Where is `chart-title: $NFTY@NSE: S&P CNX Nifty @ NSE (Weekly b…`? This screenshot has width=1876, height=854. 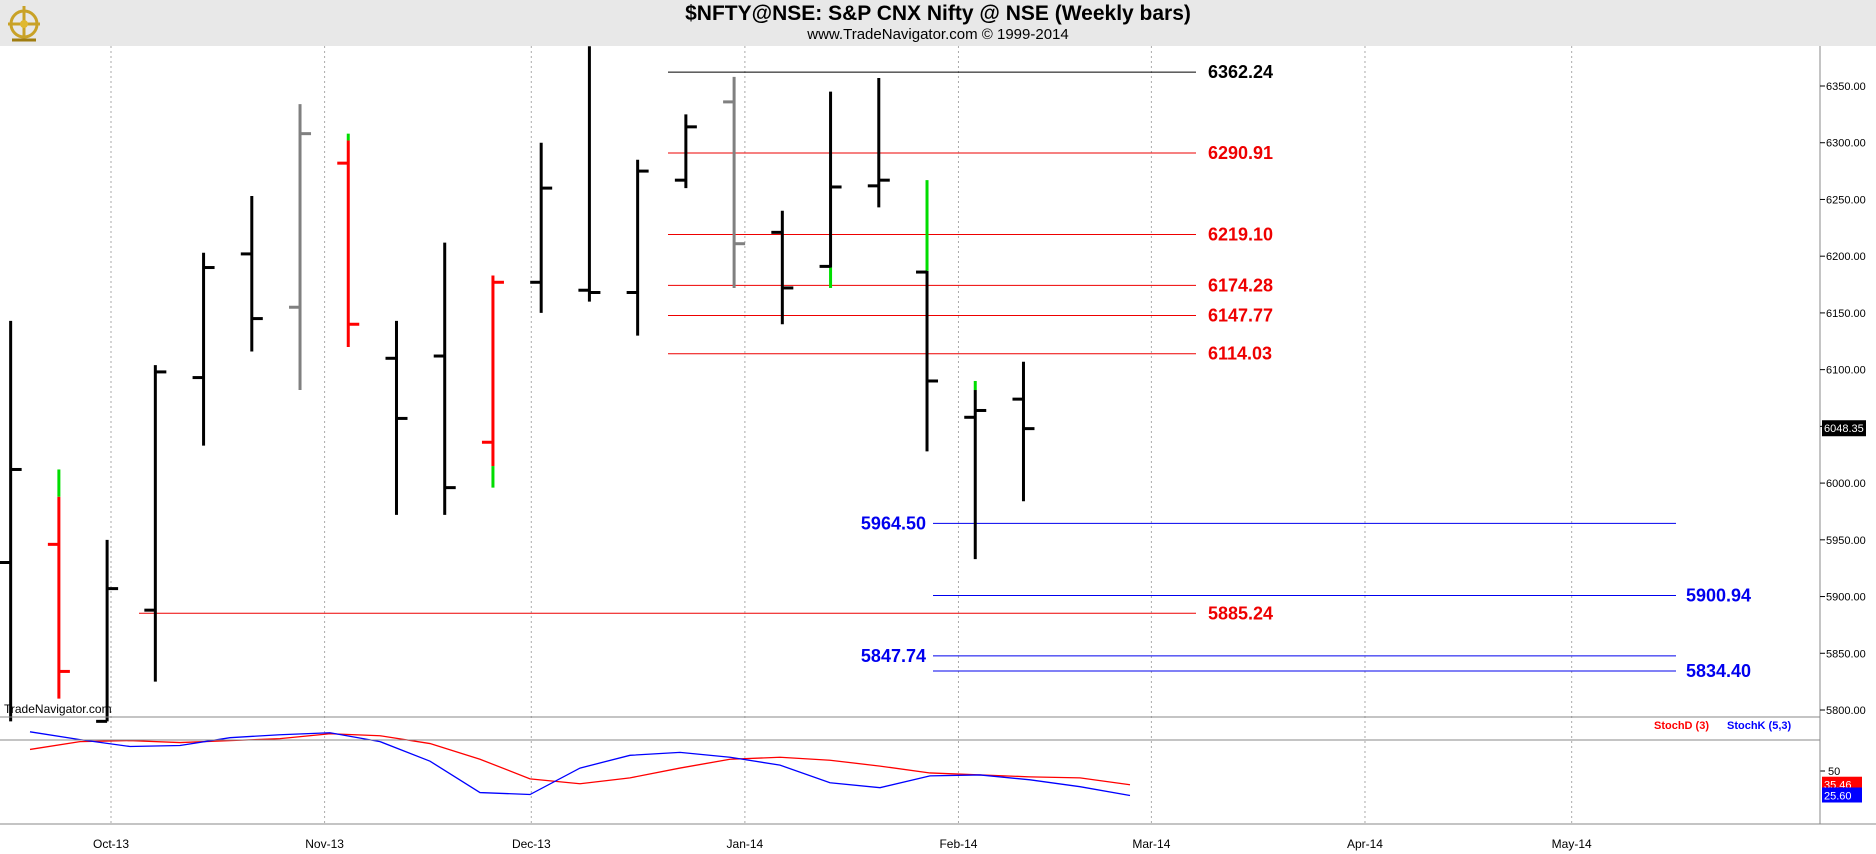 chart-title: $NFTY@NSE: S&P CNX Nifty @ NSE (Weekly b… is located at coordinates (938, 13).